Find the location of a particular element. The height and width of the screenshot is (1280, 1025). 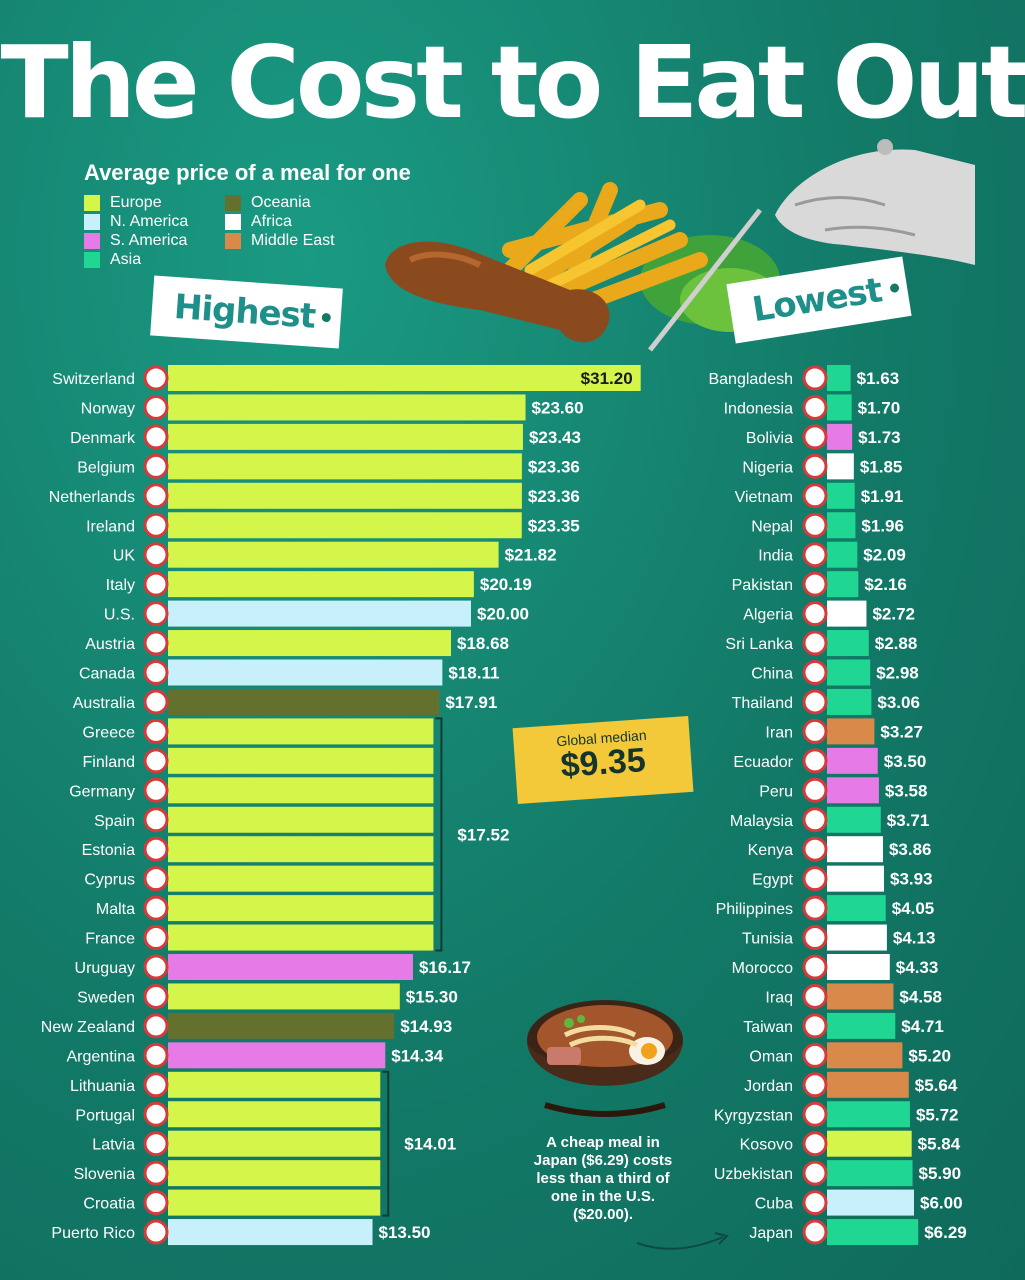

global-median-badge: Global median $9.35 is located at coordinates (603, 760).